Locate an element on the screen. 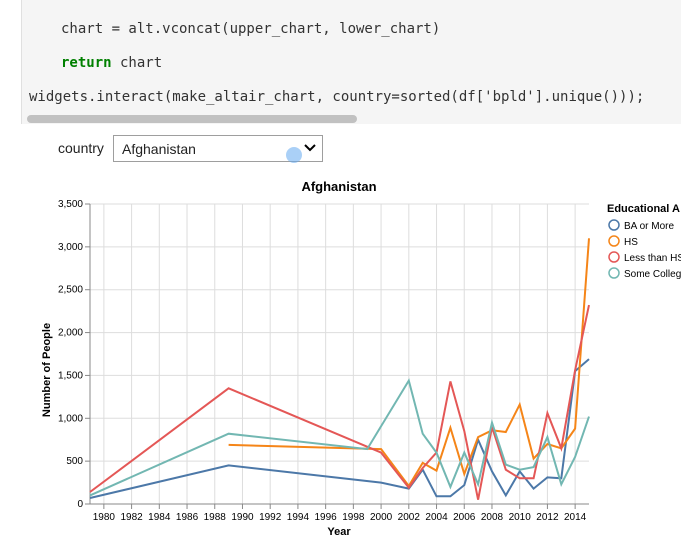  y-tick-label: 2,000 is located at coordinates (70, 333).